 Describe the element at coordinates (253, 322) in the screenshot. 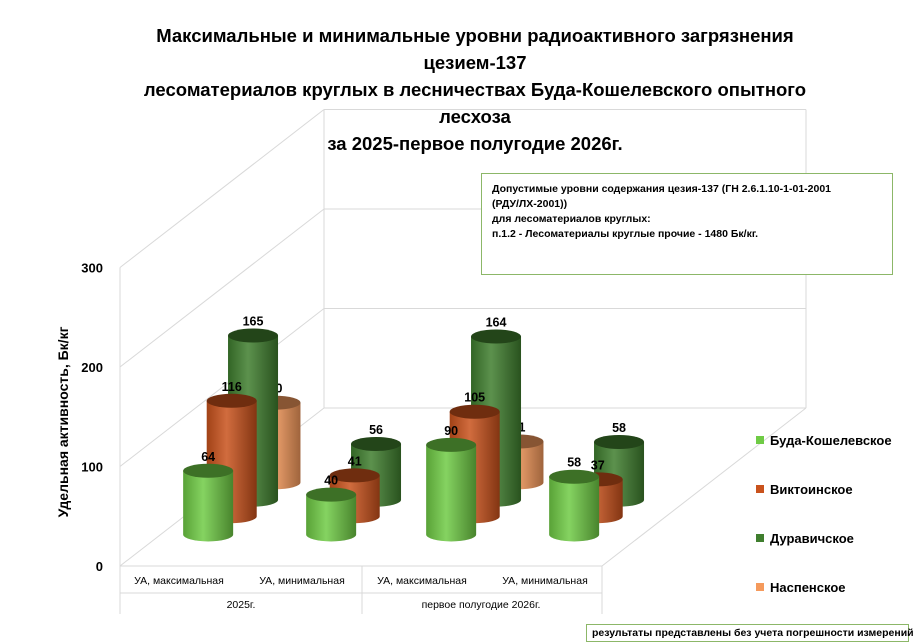

I see `data-label: 165` at that location.